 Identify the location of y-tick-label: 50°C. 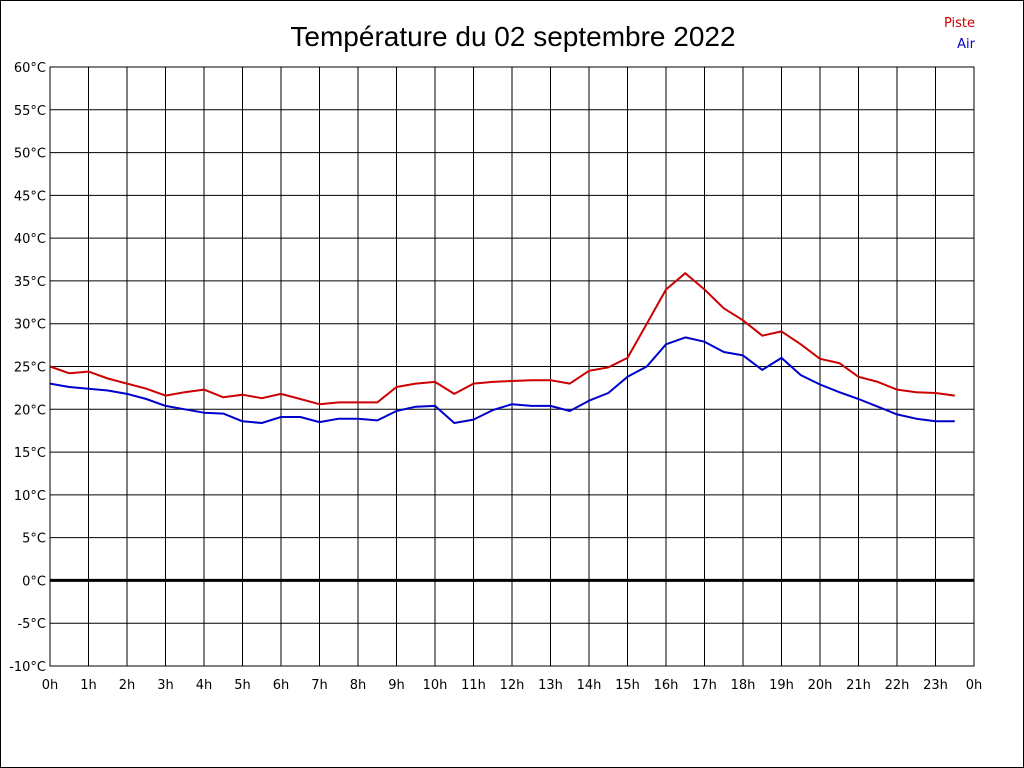
(30, 154).